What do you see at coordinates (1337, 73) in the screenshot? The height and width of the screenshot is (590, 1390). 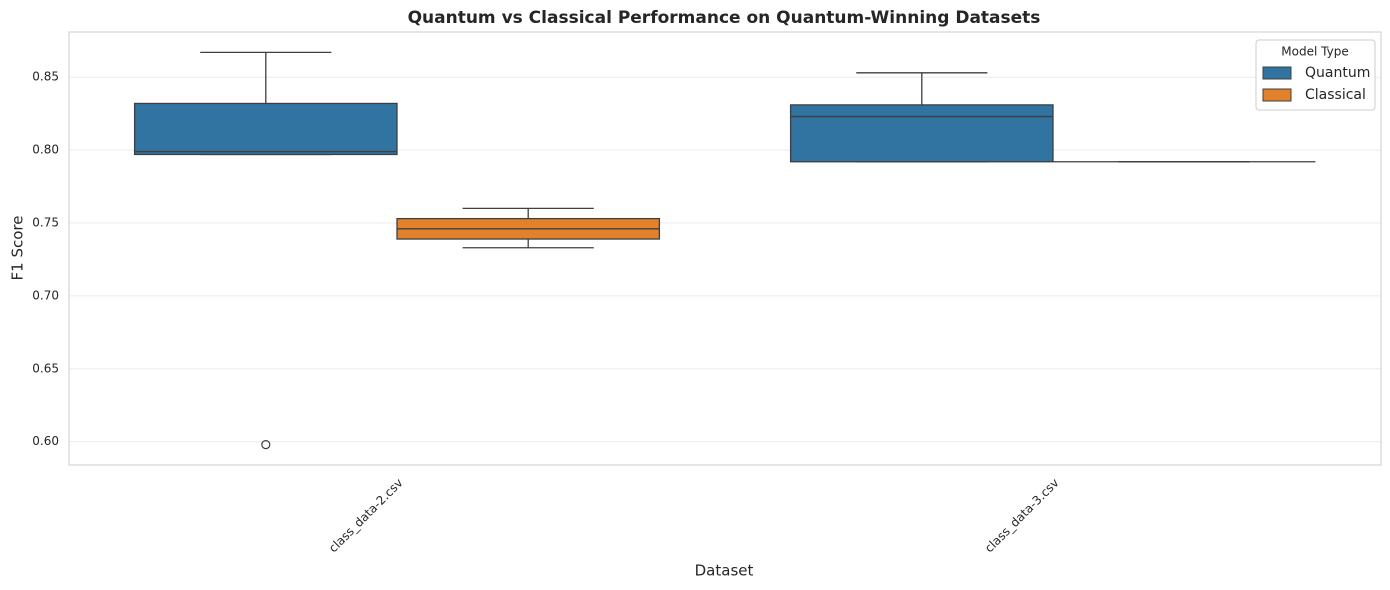 I see `legend-label: Quantum` at bounding box center [1337, 73].